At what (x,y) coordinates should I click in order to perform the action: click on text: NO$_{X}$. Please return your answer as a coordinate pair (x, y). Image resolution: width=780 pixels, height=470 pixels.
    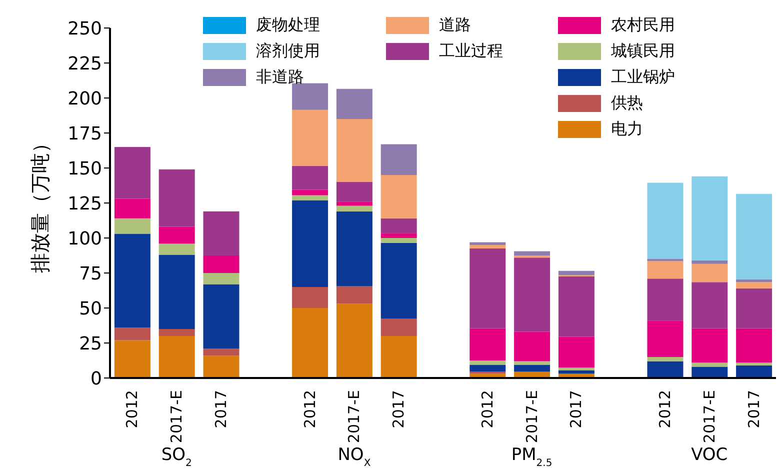
    Looking at the image, I should click on (354, 456).